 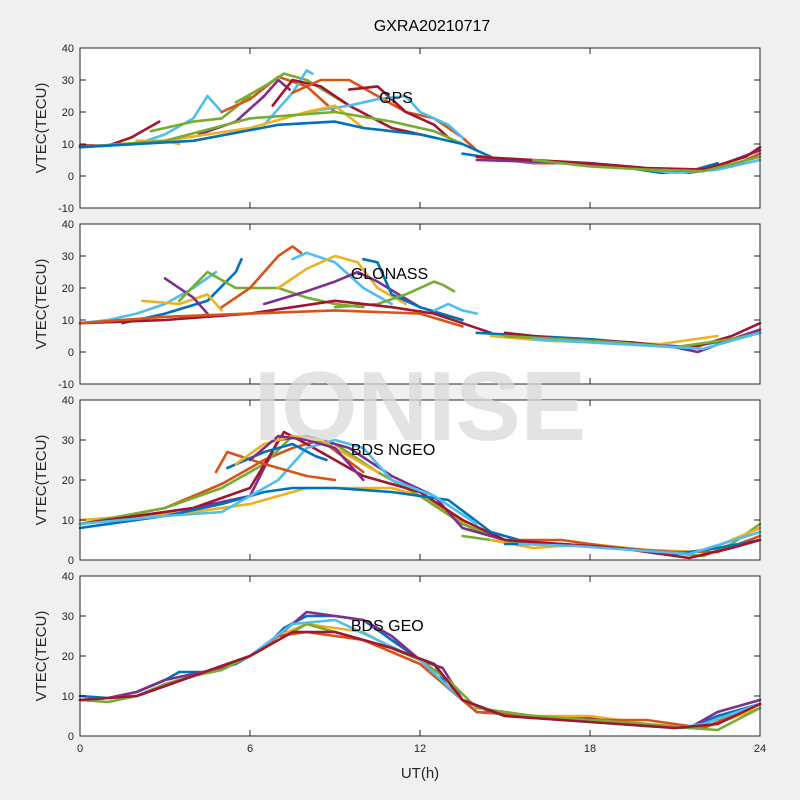 What do you see at coordinates (396, 98) in the screenshot?
I see `panel-label: GPS` at bounding box center [396, 98].